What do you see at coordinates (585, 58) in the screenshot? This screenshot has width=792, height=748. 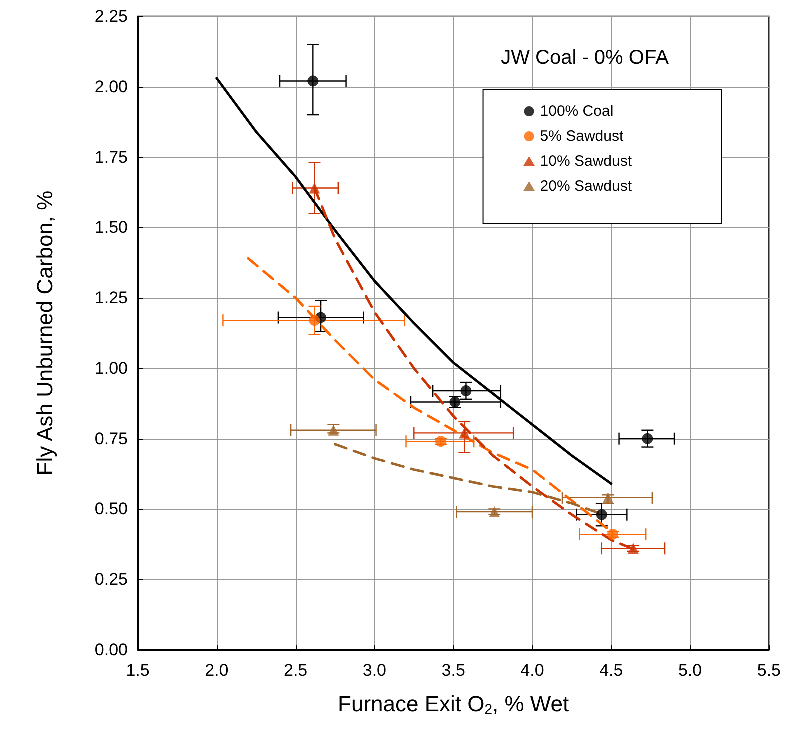 I see `legend-title: JW Coal - 0% OFA` at bounding box center [585, 58].